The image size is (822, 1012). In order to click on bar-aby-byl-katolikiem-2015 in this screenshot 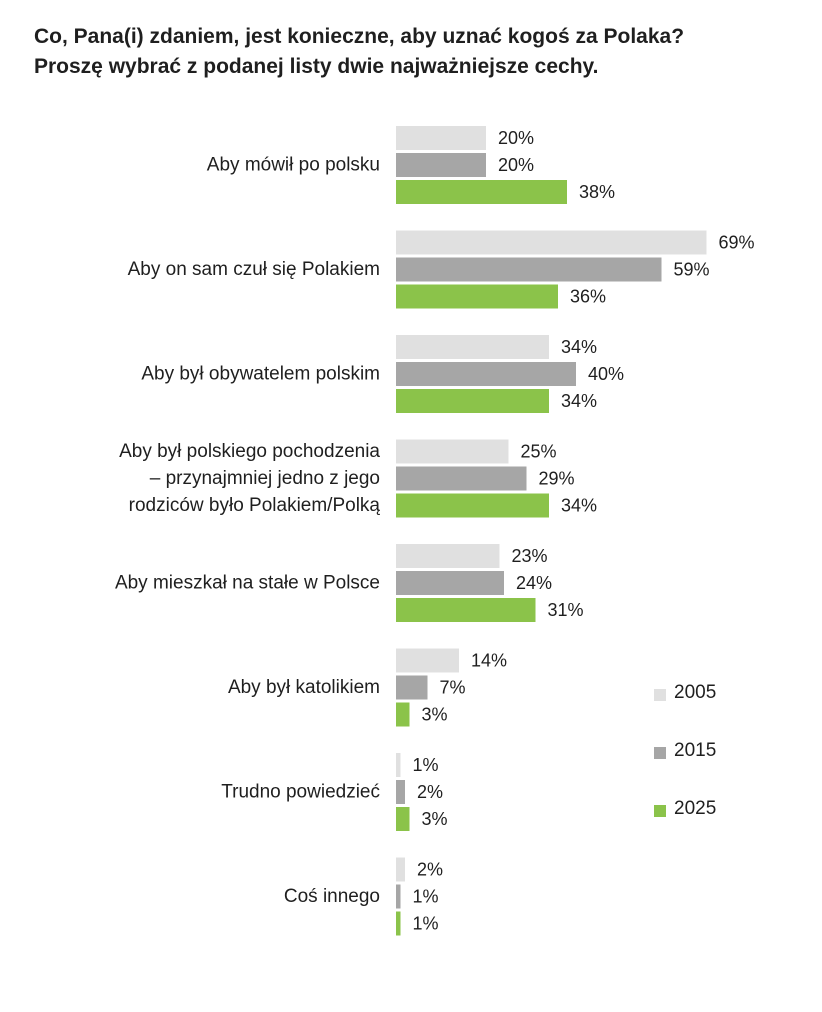, I will do `click(412, 687)`.